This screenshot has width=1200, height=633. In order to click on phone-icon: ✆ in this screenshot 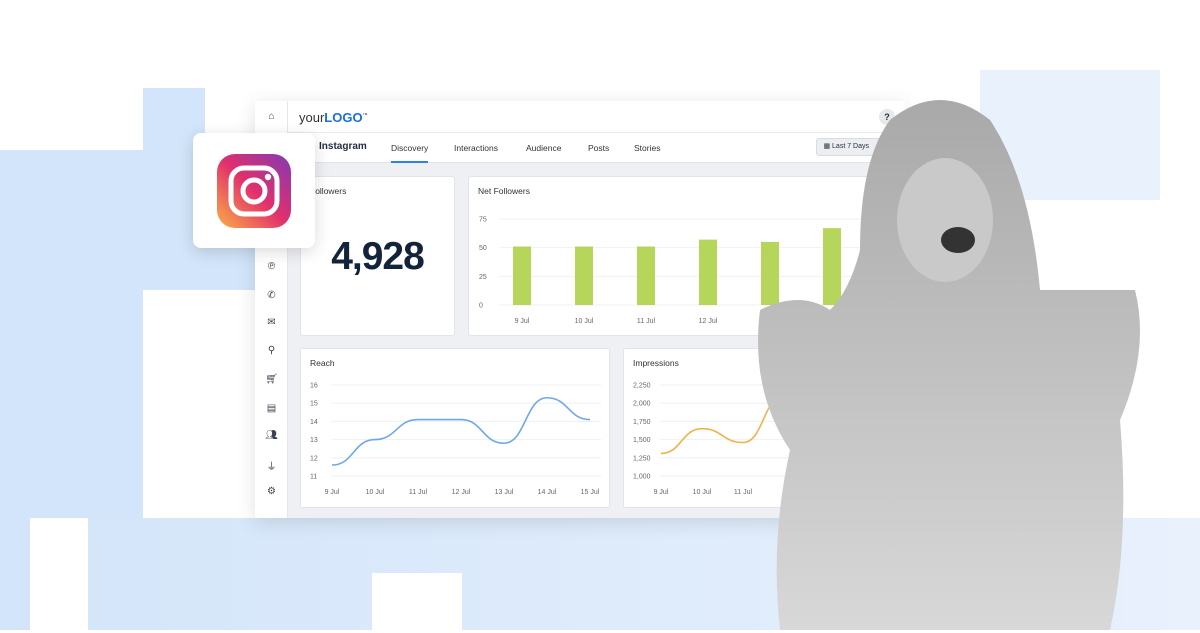, I will do `click(271, 295)`.